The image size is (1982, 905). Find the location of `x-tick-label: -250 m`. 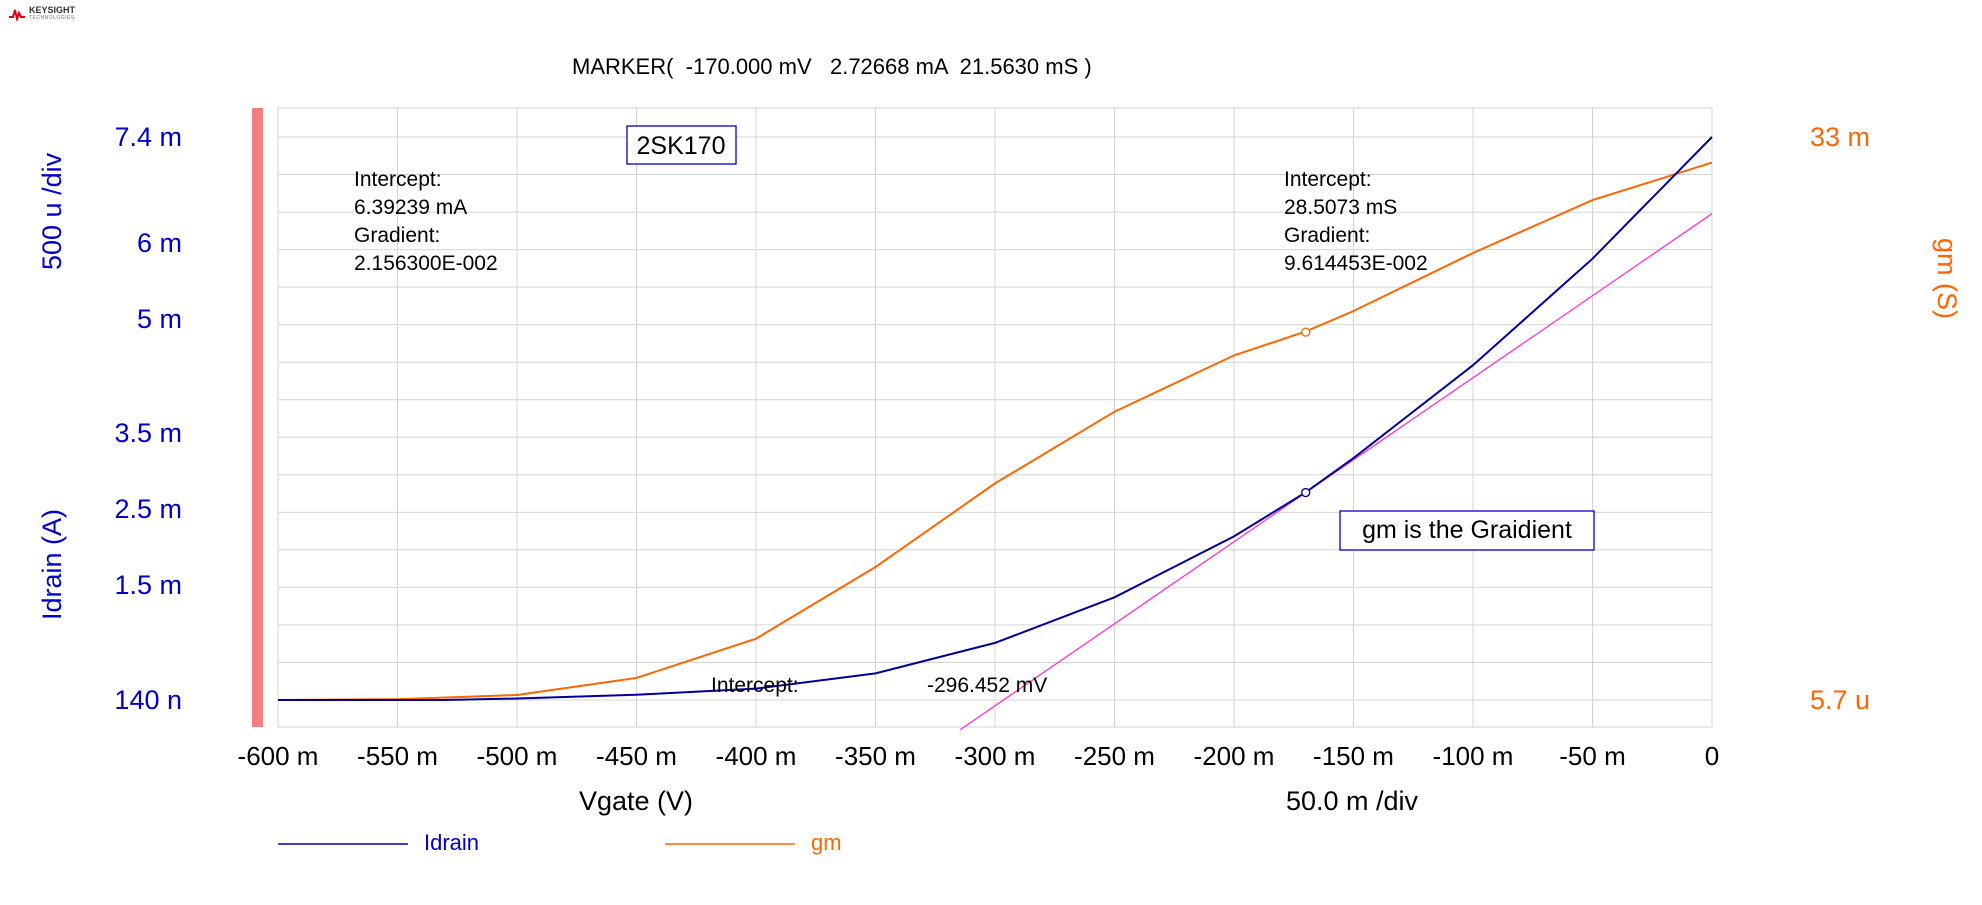

x-tick-label: -250 m is located at coordinates (1114, 756).